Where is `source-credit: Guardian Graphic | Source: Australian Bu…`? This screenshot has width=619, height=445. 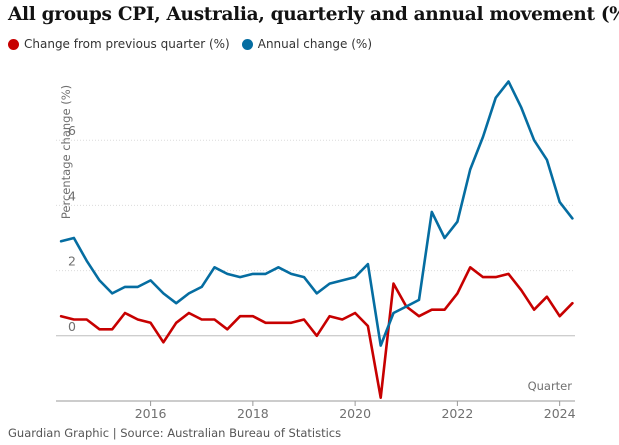 source-credit: Guardian Graphic | Source: Australian Bu… is located at coordinates (175, 433).